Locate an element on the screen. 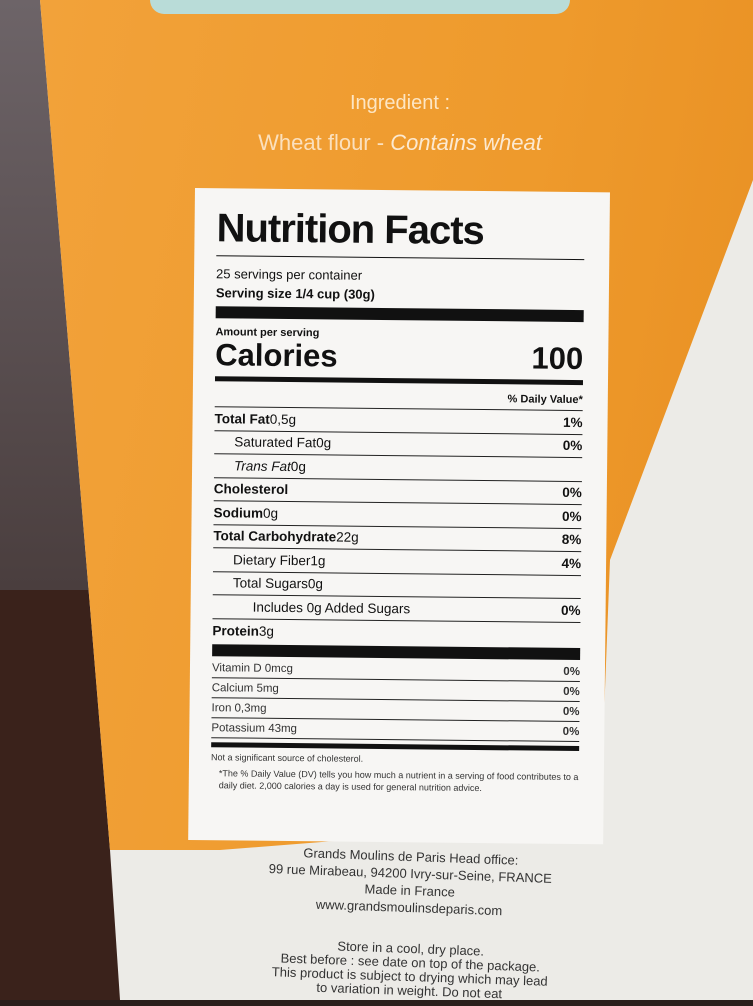  nutrient-label: Total Sugars is located at coordinates (270, 584).